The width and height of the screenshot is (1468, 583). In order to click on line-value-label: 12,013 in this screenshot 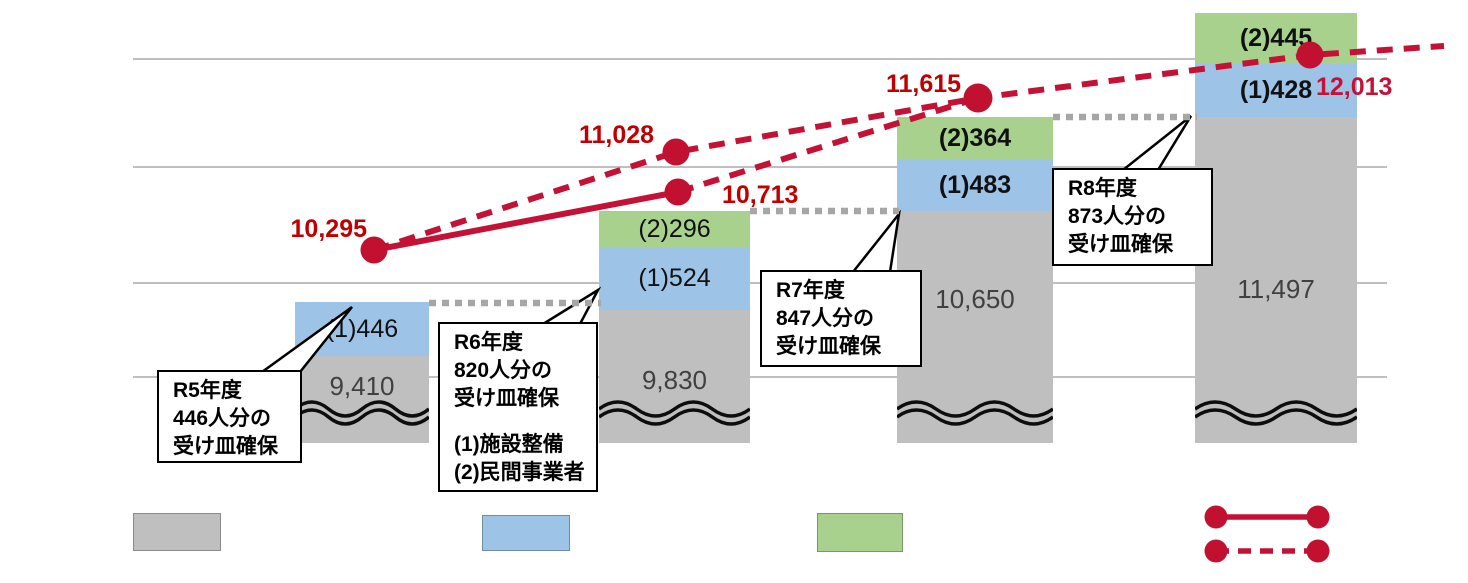, I will do `click(1354, 87)`.